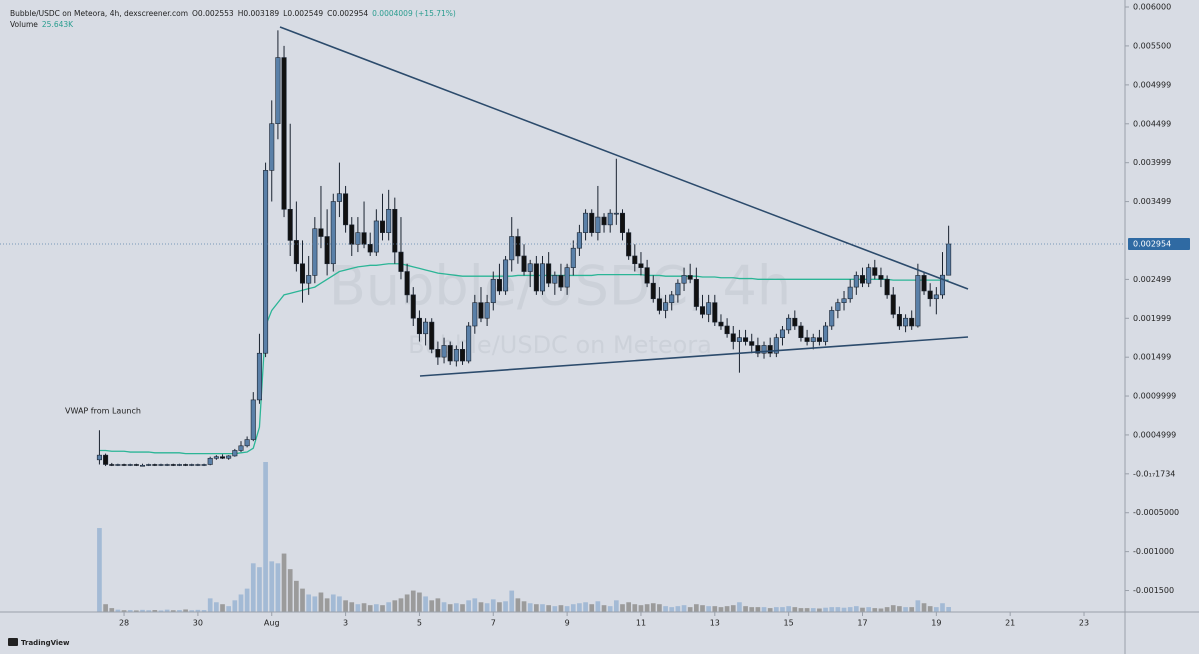  I want to click on x-tick-label: 7, so click(493, 623).